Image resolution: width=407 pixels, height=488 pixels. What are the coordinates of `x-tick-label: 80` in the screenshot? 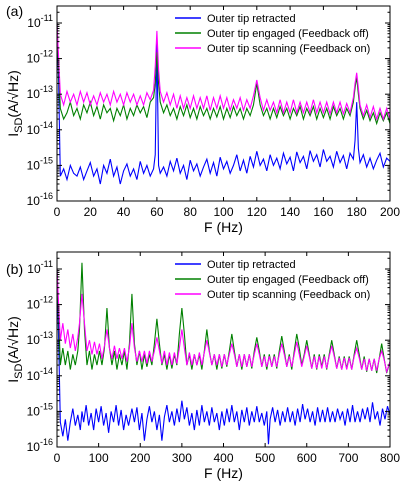 It's located at (191, 212).